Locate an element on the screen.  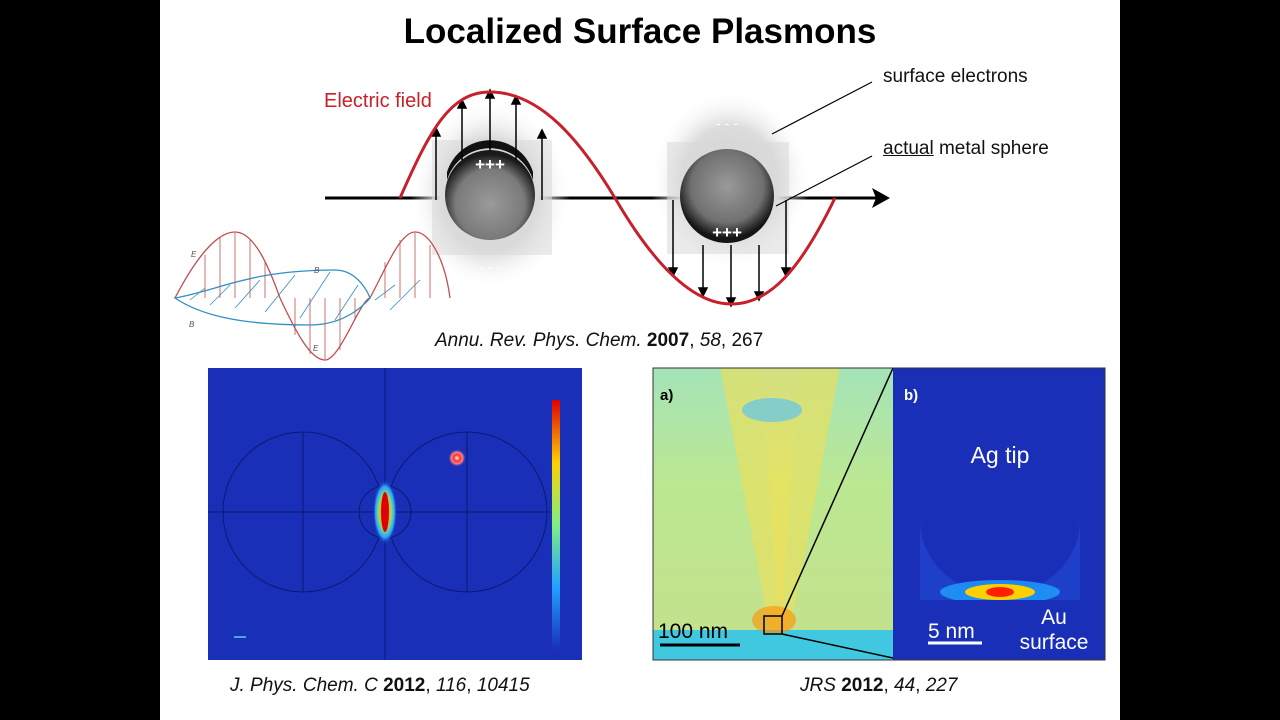
field-arrows-up is located at coordinates (489, 144).